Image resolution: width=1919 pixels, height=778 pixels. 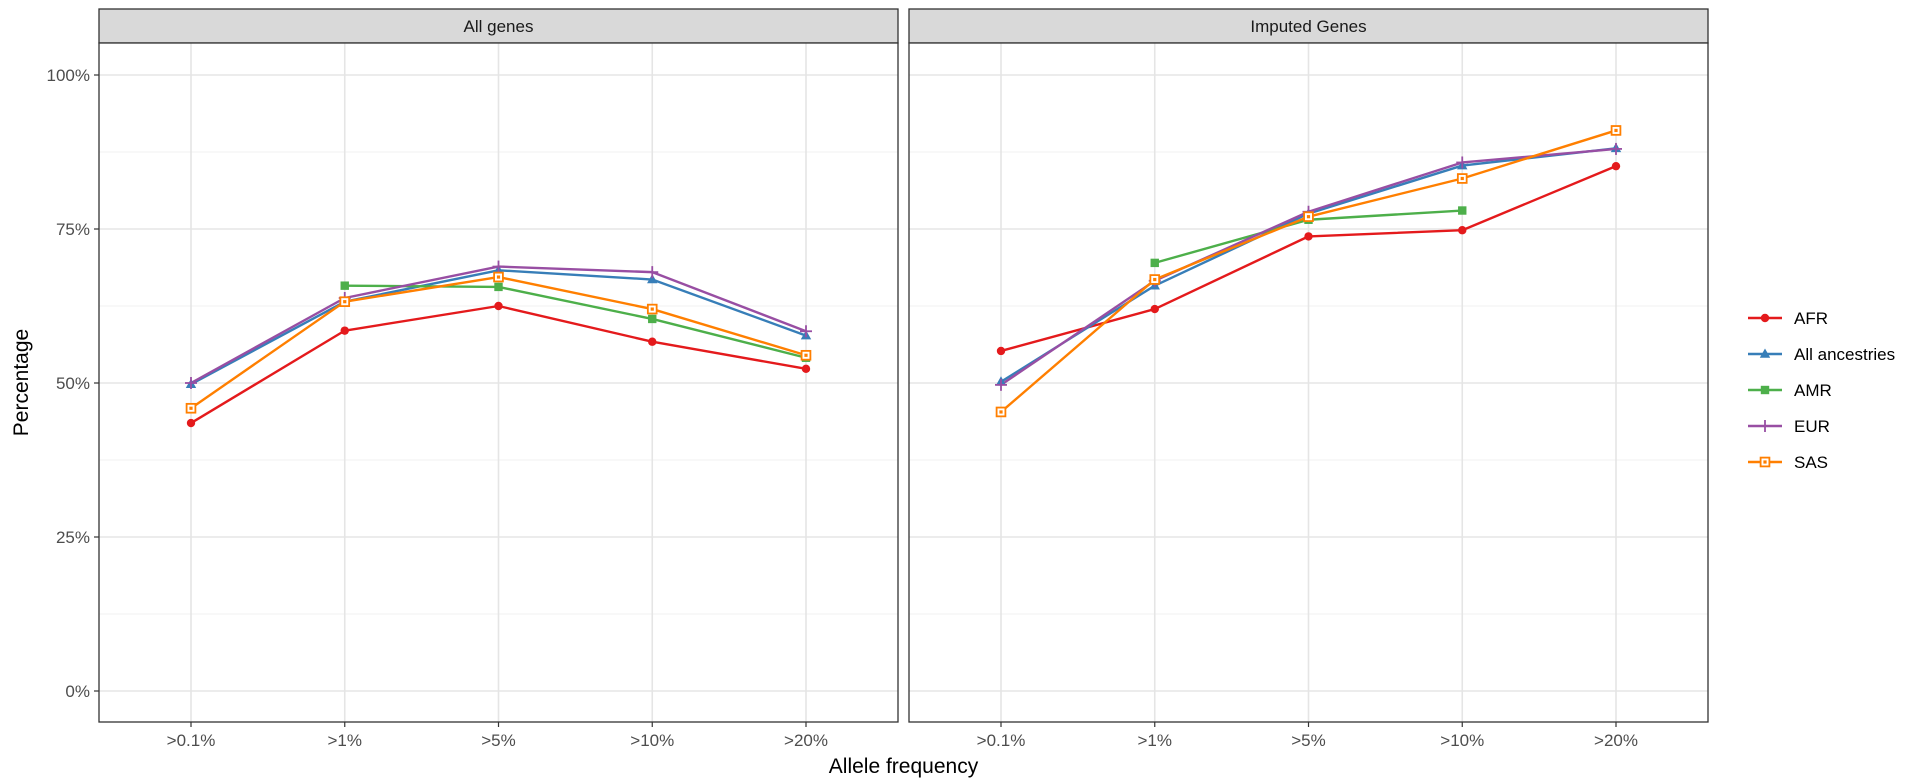 I want to click on data-point-all-ancestries, so click(x=652, y=279).